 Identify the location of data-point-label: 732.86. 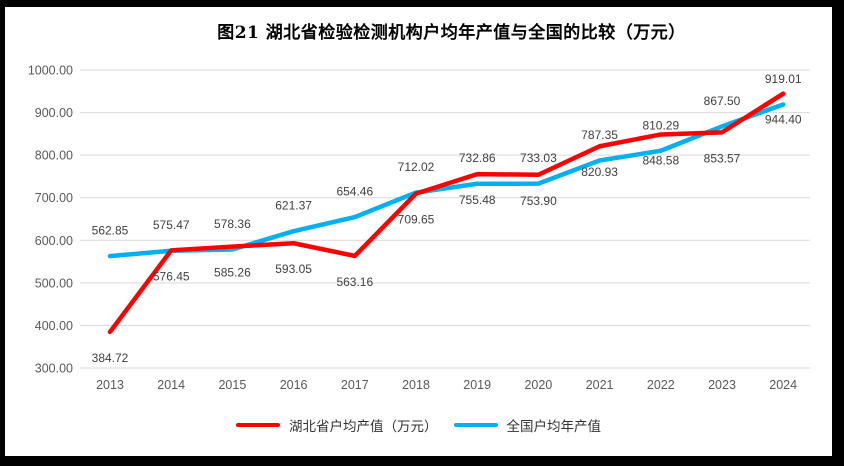
(477, 158).